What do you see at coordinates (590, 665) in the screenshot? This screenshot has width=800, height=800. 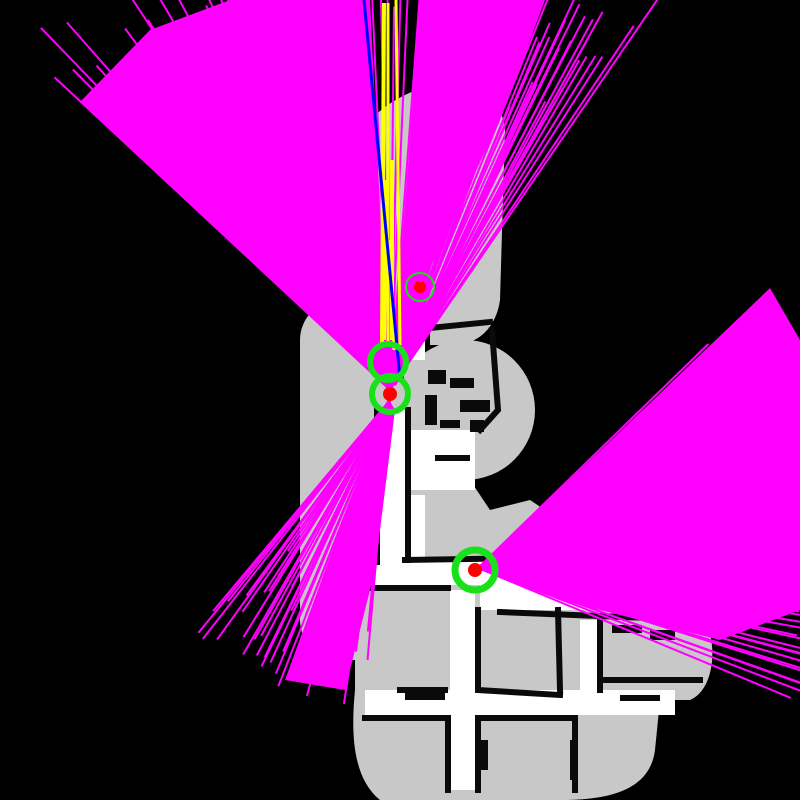 I see `south-east-hall` at bounding box center [590, 665].